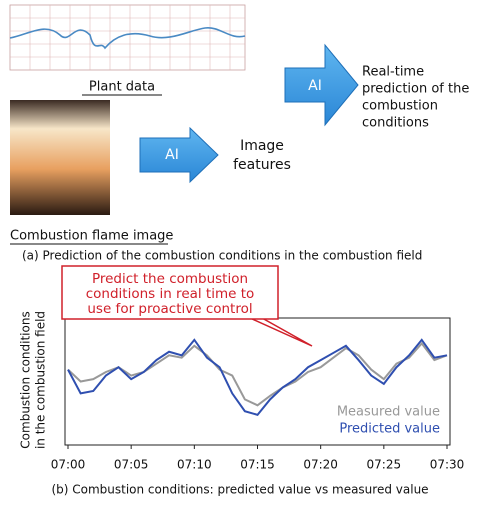 This screenshot has width=480, height=505. Describe the element at coordinates (257, 465) in the screenshot. I see `x-tick-label: 07:15` at that location.